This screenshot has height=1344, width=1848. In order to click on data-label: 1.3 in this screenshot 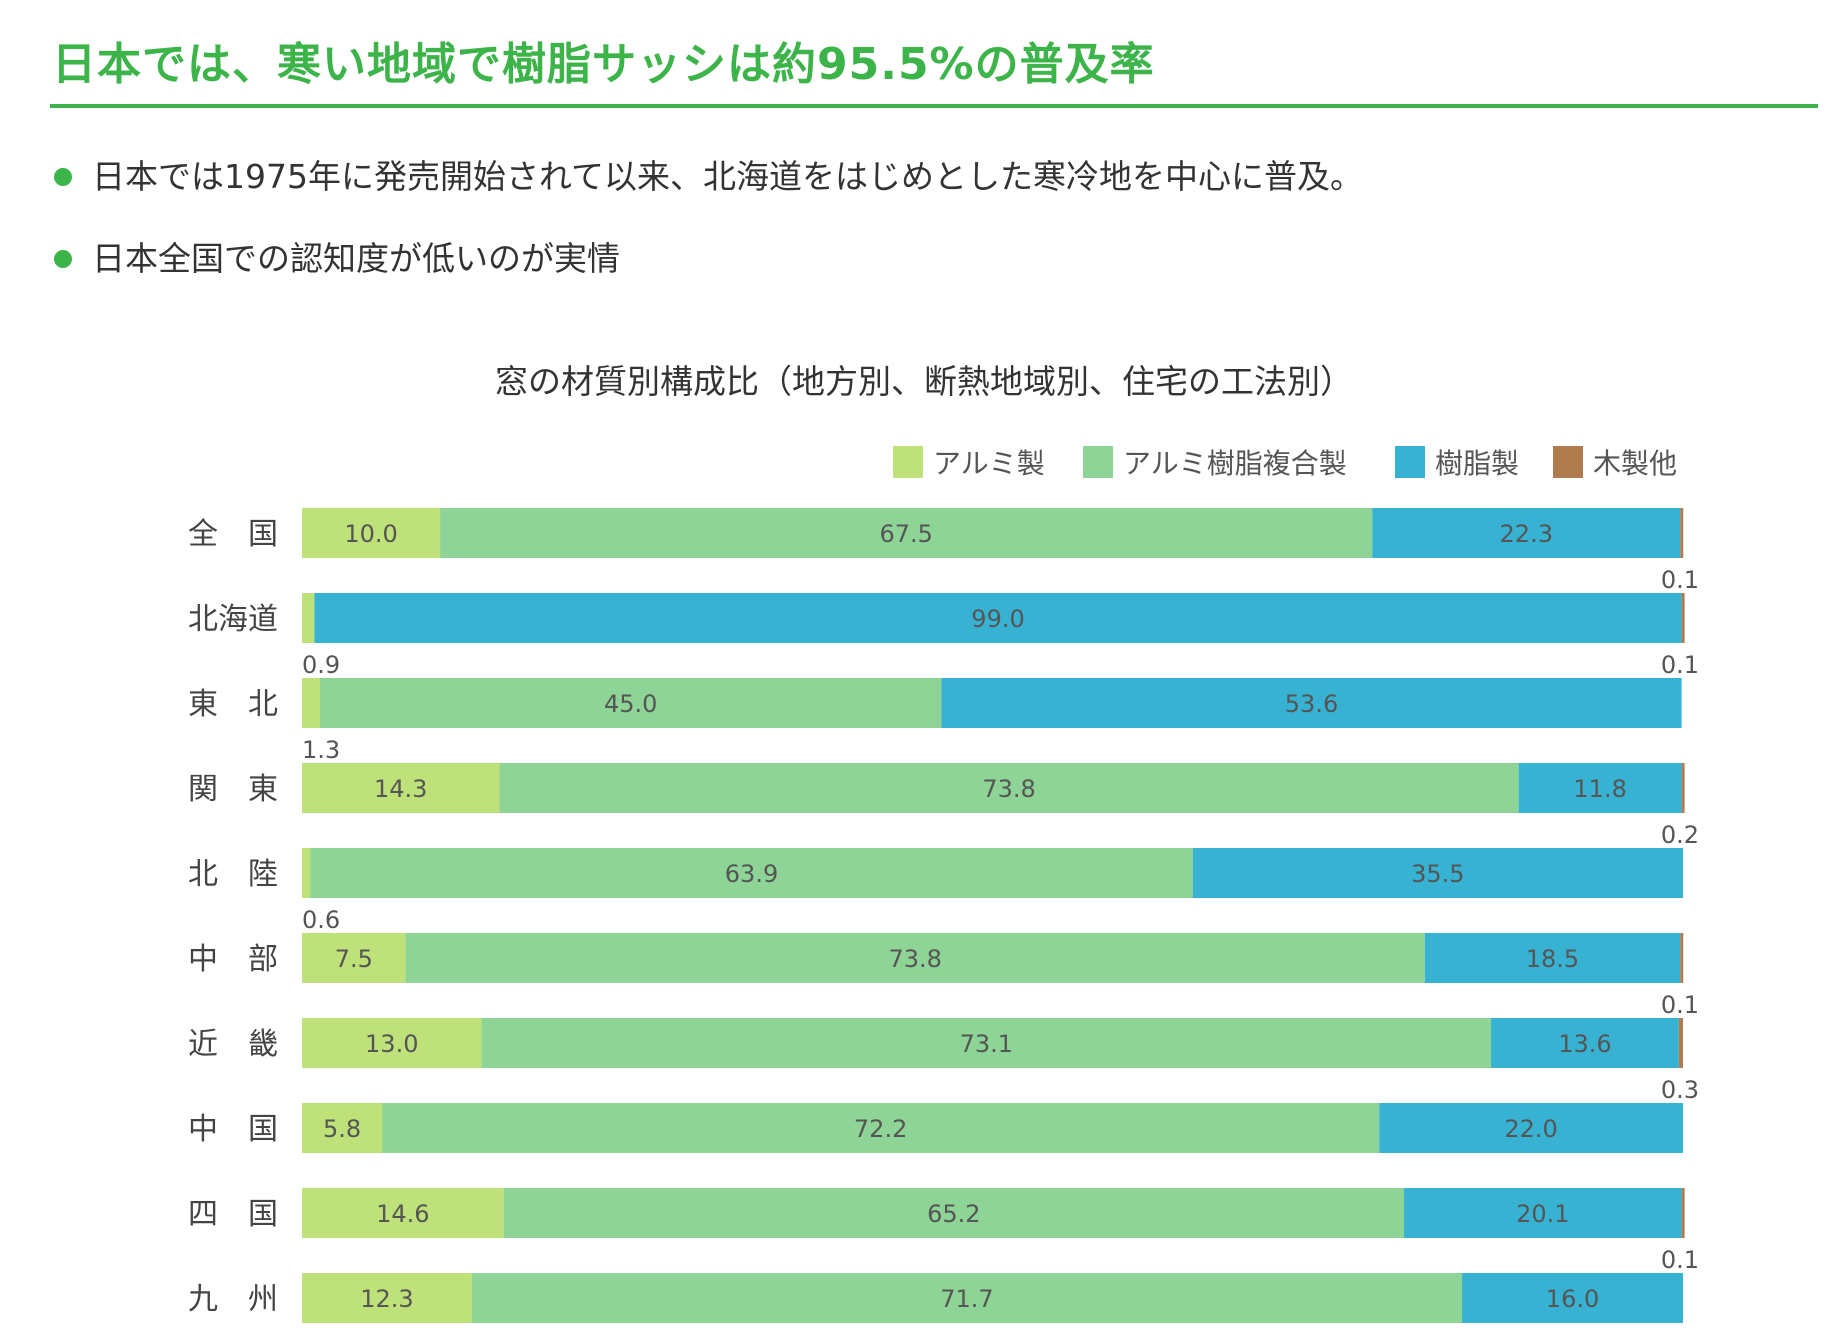, I will do `click(321, 750)`.